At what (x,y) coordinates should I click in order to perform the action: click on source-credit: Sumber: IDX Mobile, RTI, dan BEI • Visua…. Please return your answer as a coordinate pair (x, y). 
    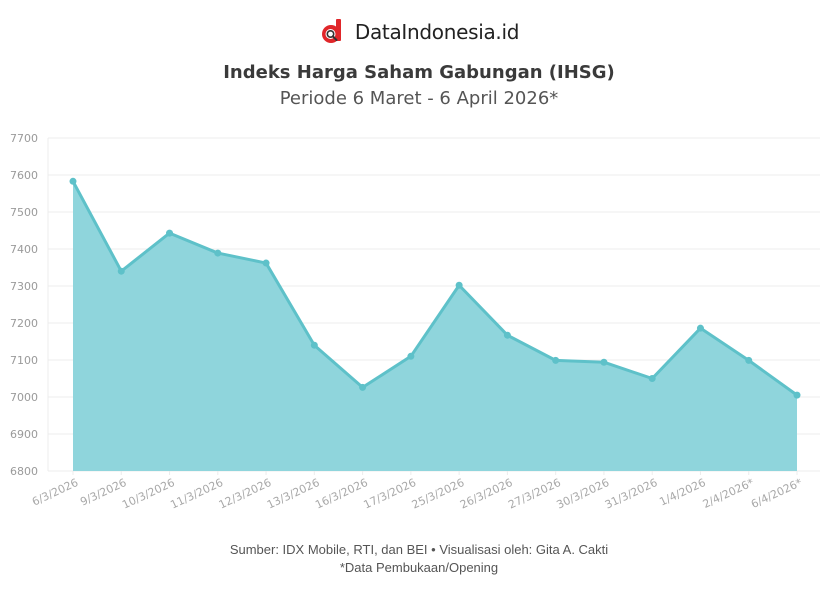
    Looking at the image, I should click on (419, 549).